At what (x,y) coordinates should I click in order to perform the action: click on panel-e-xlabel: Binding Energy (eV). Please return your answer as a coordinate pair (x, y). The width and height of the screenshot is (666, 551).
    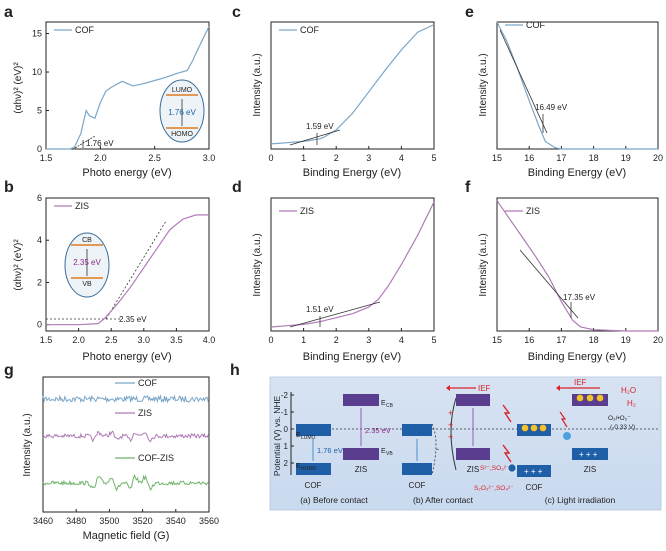
    Looking at the image, I should click on (577, 173).